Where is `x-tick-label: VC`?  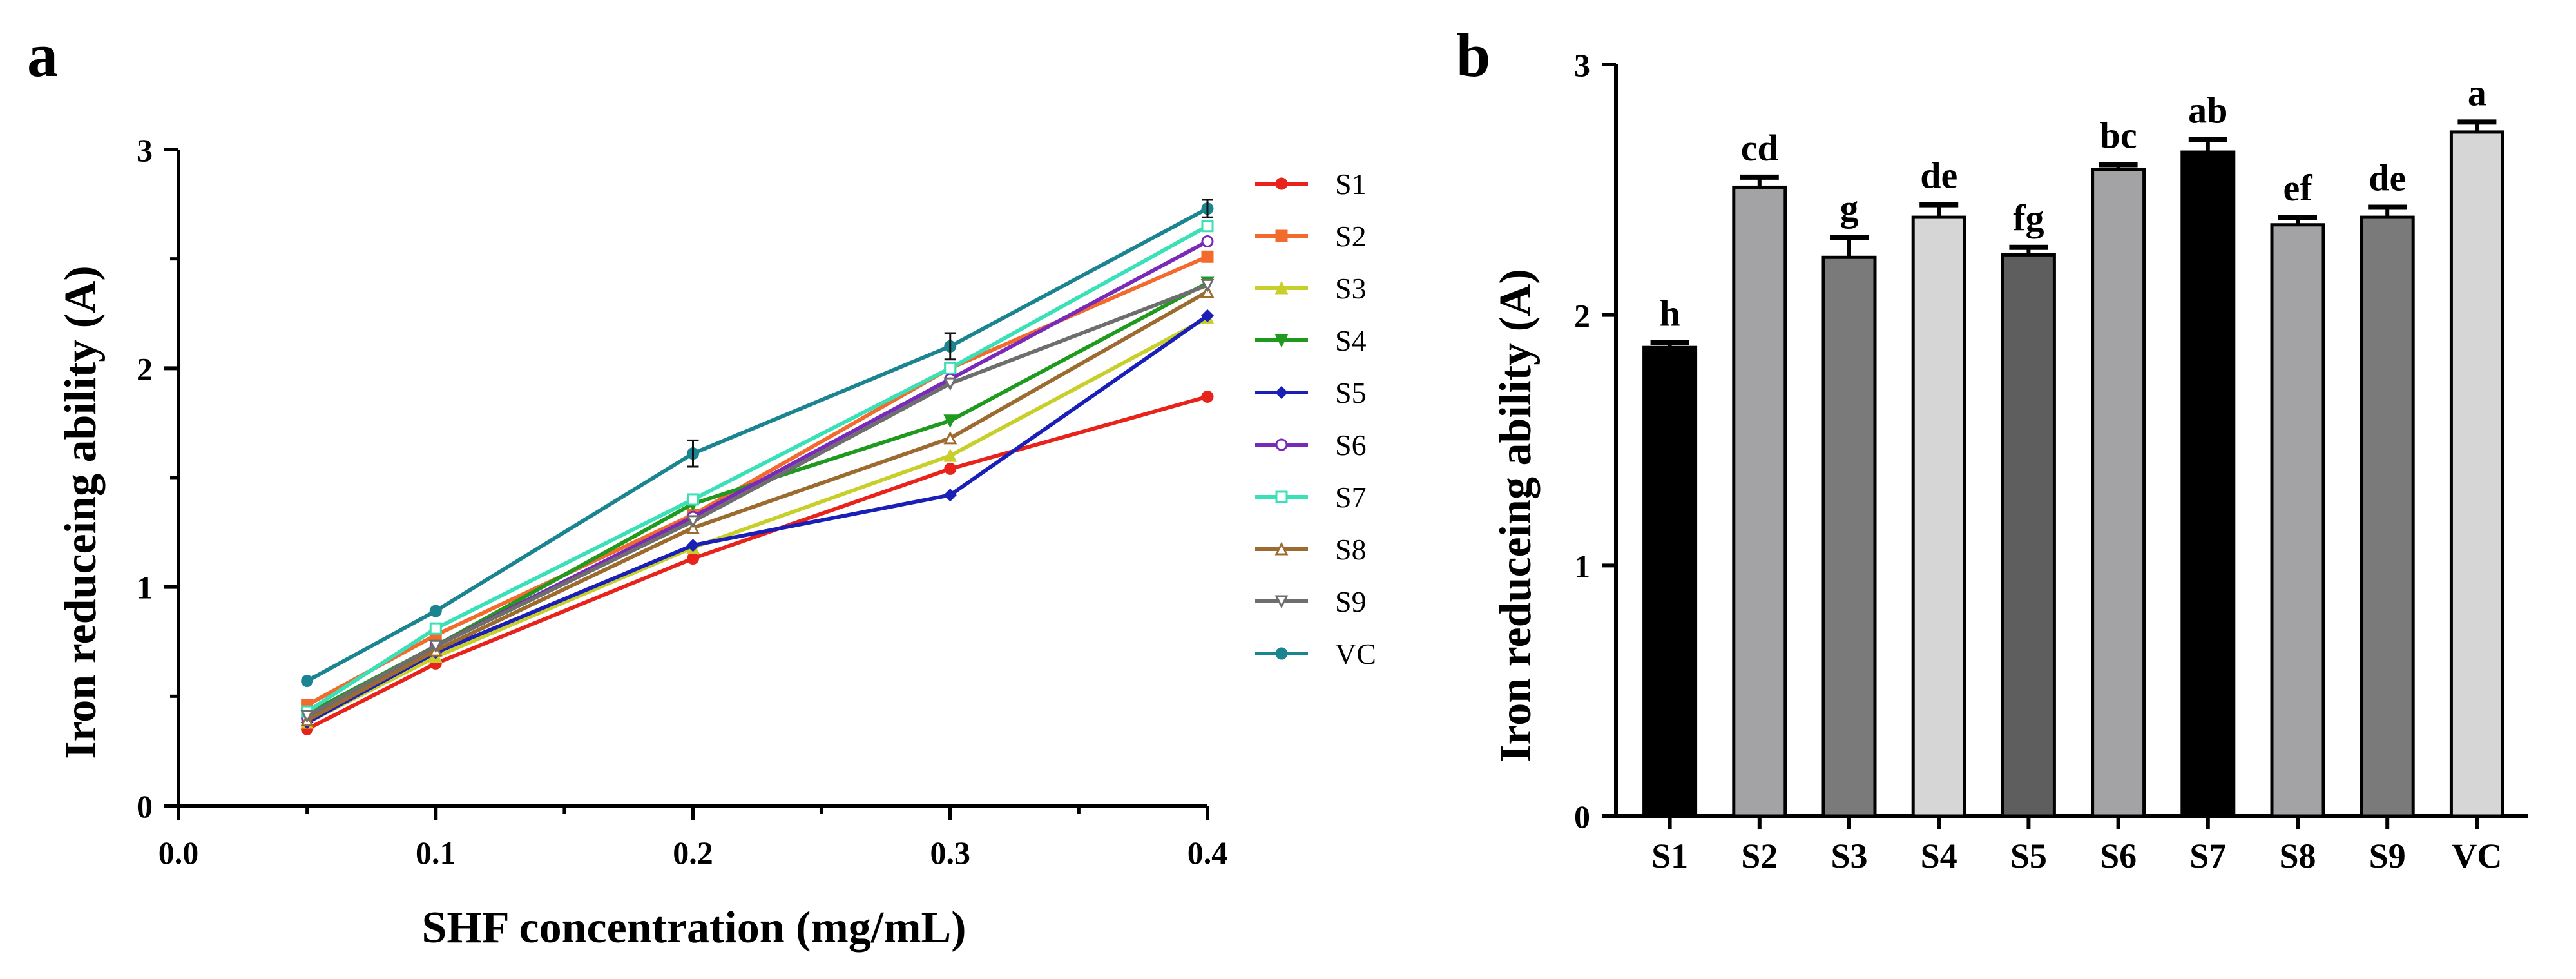 x-tick-label: VC is located at coordinates (2477, 856).